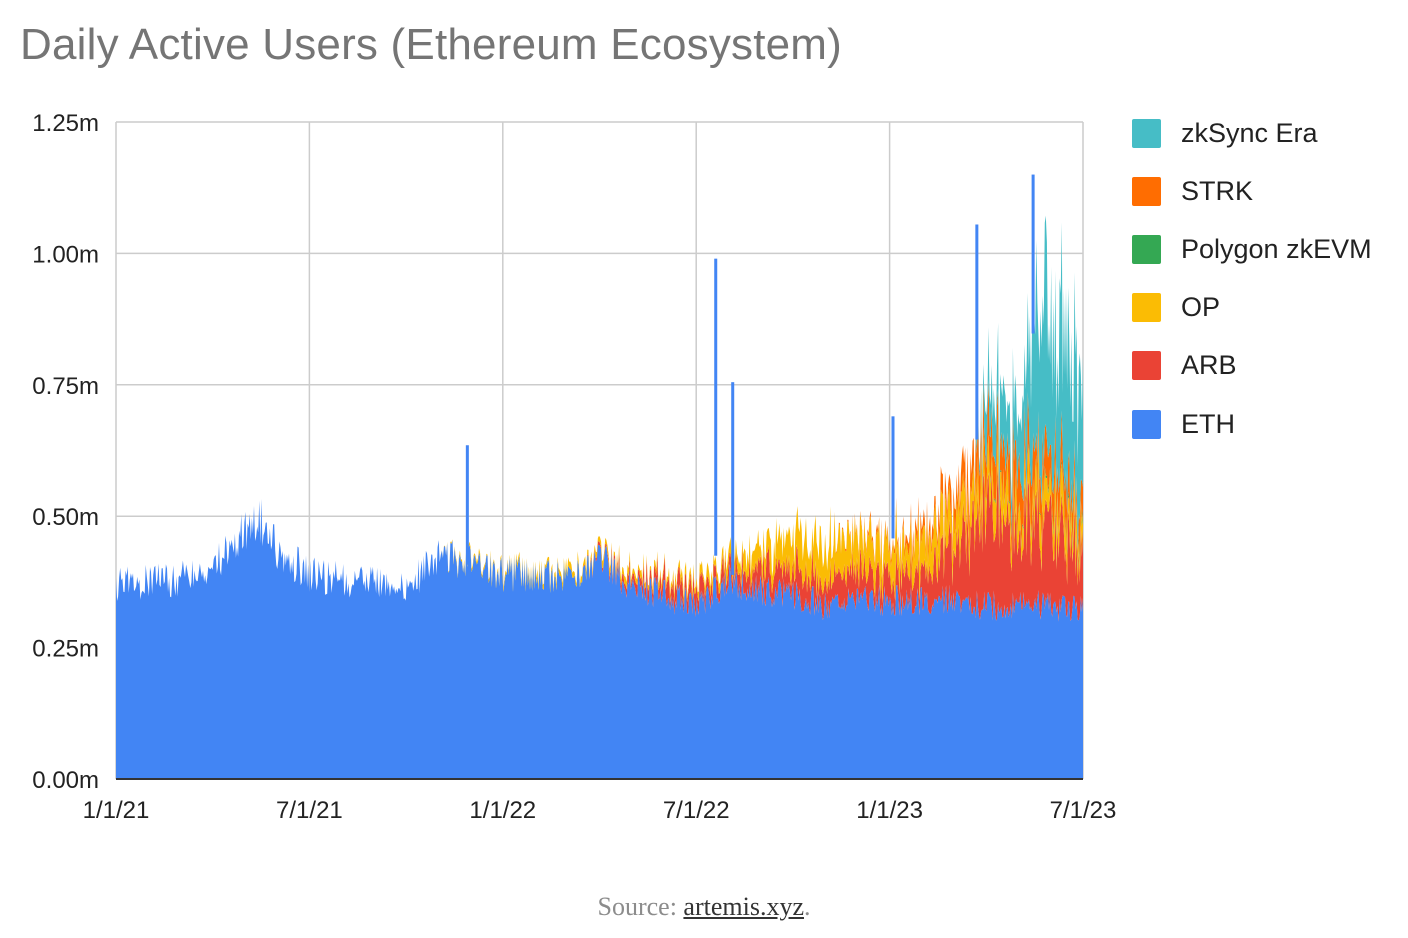  I want to click on source-note: Source: artemis.xyz., so click(704, 907).